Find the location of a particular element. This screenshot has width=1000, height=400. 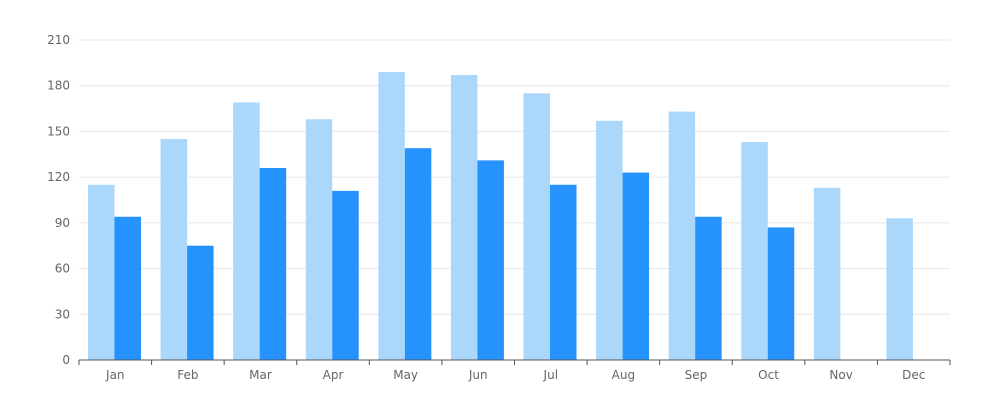

x-tick-label: Oct is located at coordinates (768, 375).